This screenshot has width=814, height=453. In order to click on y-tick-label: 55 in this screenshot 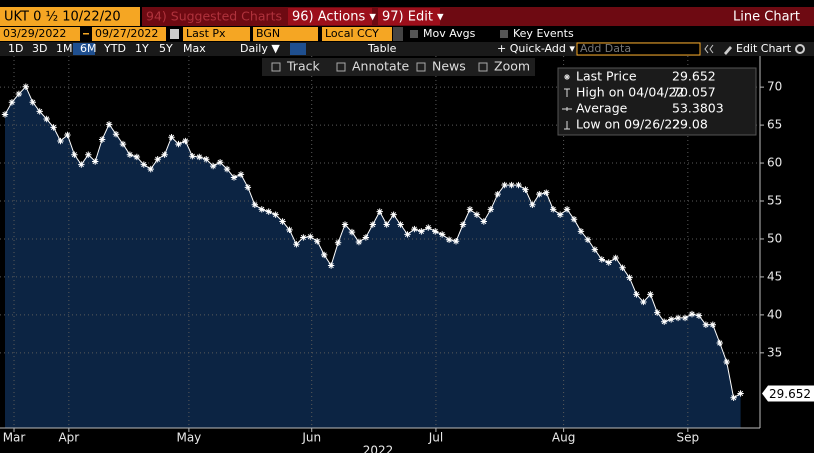, I will do `click(774, 201)`.